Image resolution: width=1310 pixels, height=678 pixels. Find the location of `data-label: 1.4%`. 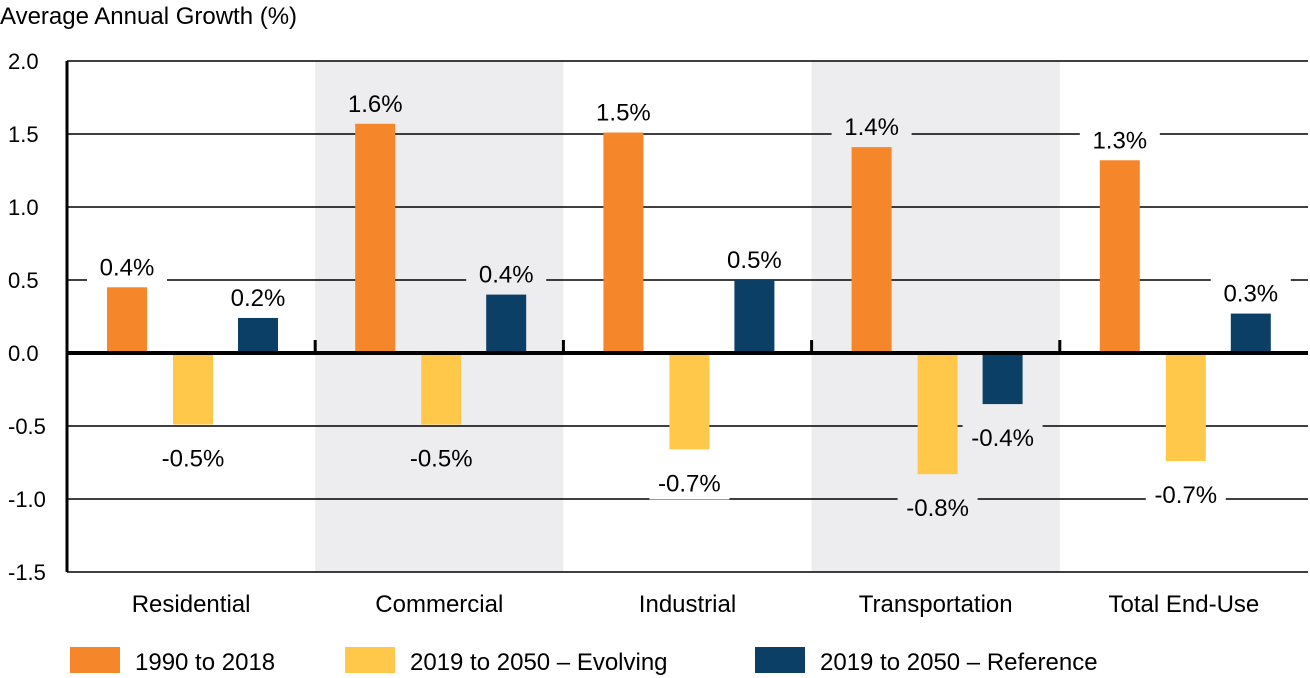

data-label: 1.4% is located at coordinates (871, 127).